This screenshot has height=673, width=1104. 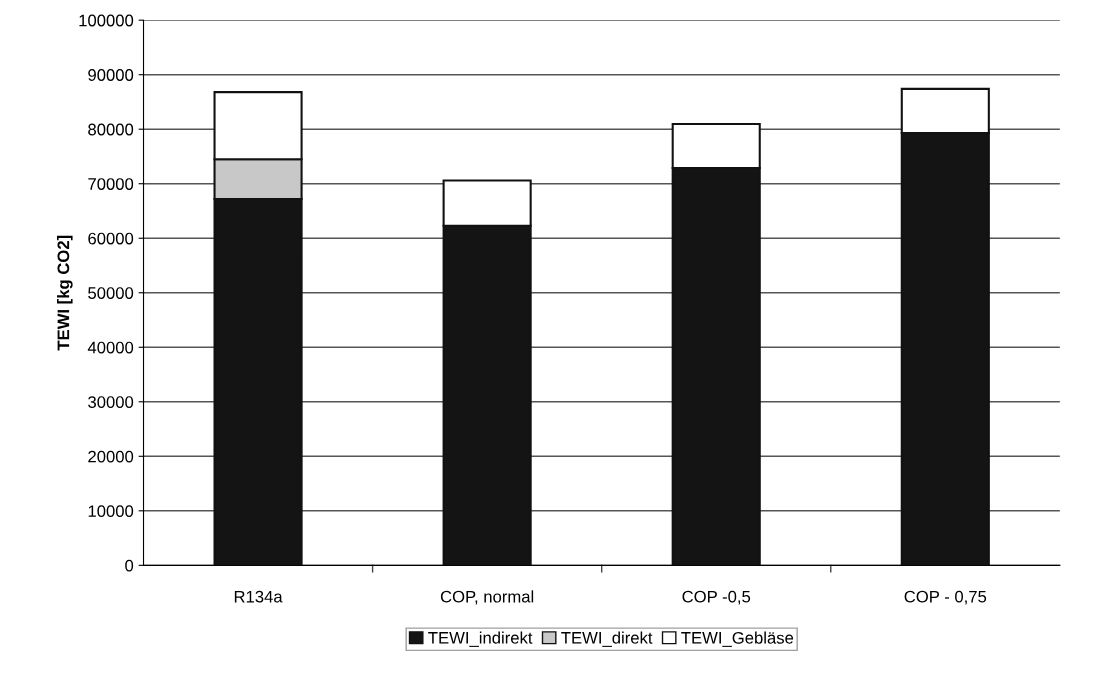 I want to click on legend-label: TEWI_direkt, so click(x=607, y=639).